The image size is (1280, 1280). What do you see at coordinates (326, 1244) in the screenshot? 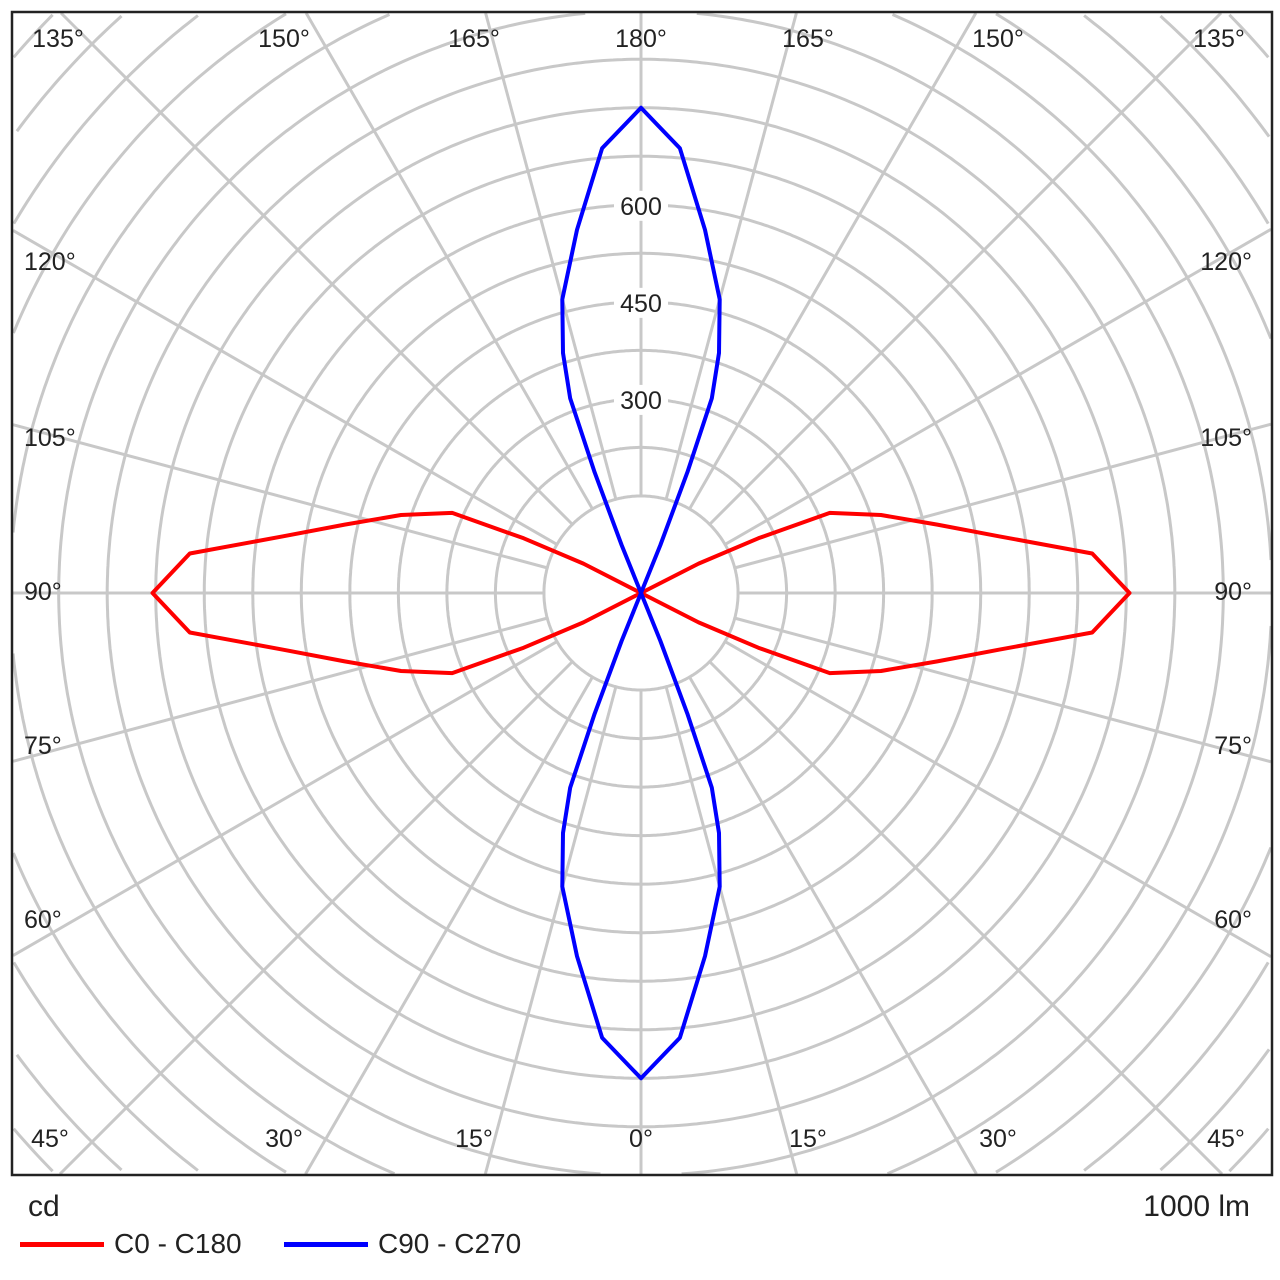
I see `legend-swatch-blue` at bounding box center [326, 1244].